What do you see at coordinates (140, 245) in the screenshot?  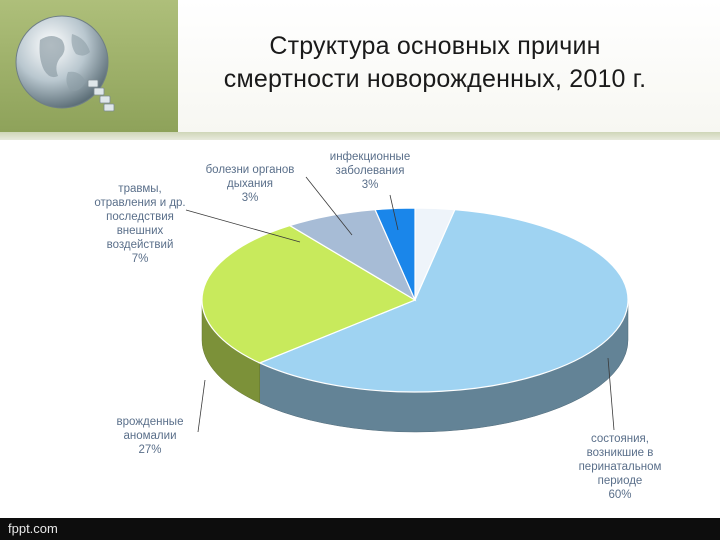 I see `slice-label-line: воздействий` at bounding box center [140, 245].